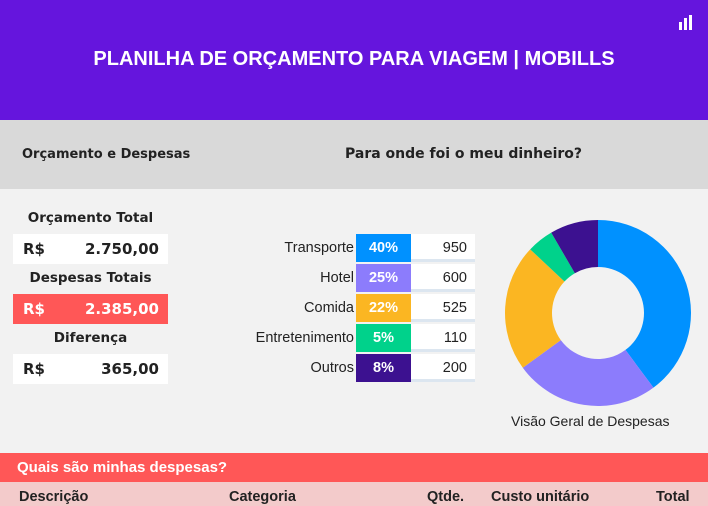 The height and width of the screenshot is (506, 708). Describe the element at coordinates (332, 368) in the screenshot. I see `category-name: Outros` at that location.